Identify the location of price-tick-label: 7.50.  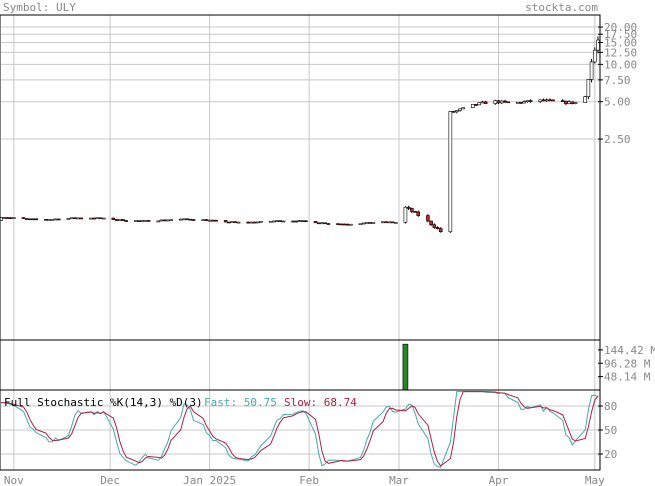
(617, 80).